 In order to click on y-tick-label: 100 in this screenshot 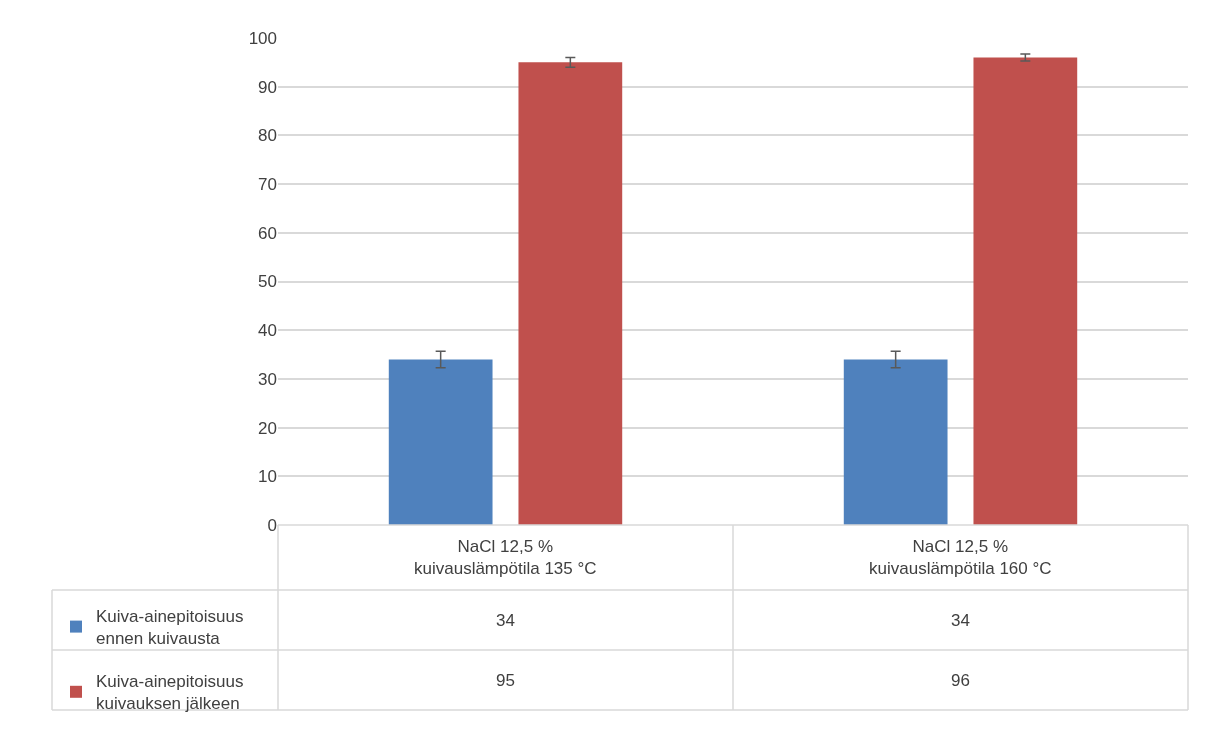, I will do `click(262, 38)`.